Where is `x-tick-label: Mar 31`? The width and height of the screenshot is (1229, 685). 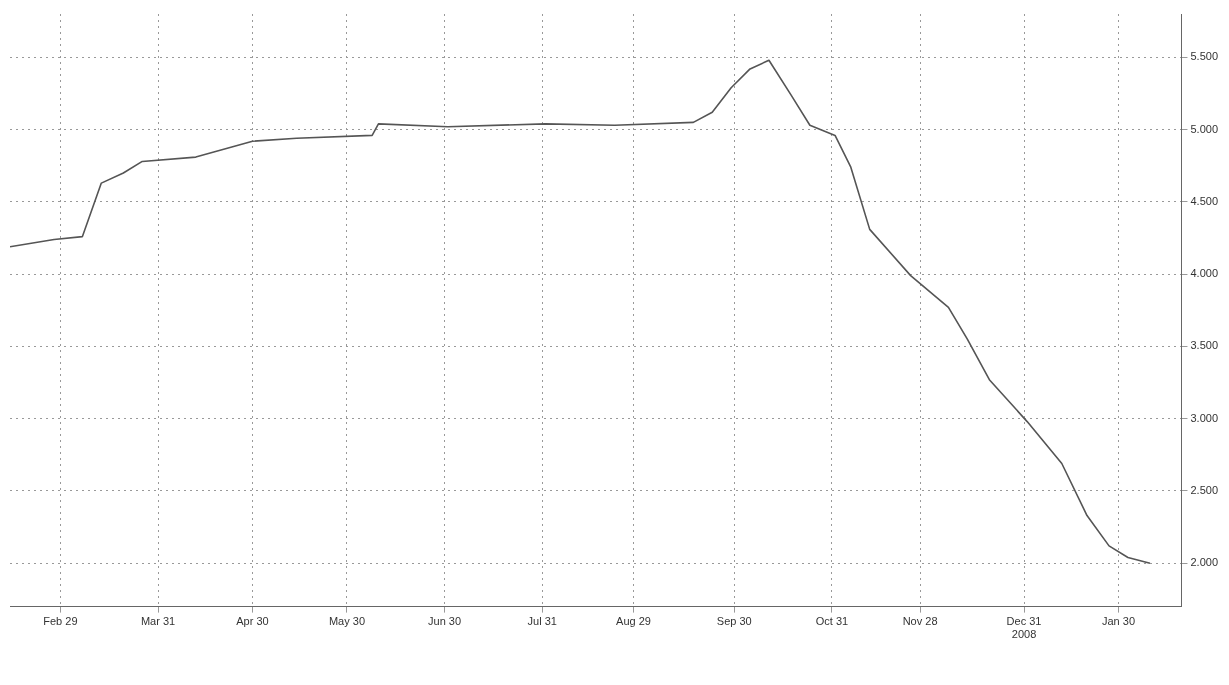 x-tick-label: Mar 31 is located at coordinates (158, 621).